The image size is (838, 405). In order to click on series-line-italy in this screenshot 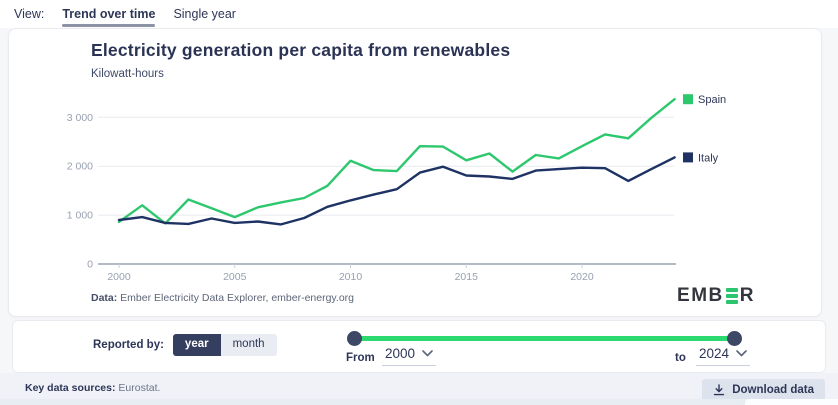, I will do `click(396, 191)`.